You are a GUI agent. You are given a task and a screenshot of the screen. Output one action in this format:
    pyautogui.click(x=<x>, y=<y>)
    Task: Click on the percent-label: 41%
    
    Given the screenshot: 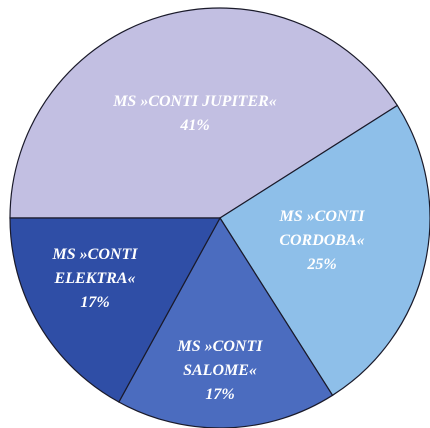 What is the action you would take?
    pyautogui.click(x=195, y=125)
    